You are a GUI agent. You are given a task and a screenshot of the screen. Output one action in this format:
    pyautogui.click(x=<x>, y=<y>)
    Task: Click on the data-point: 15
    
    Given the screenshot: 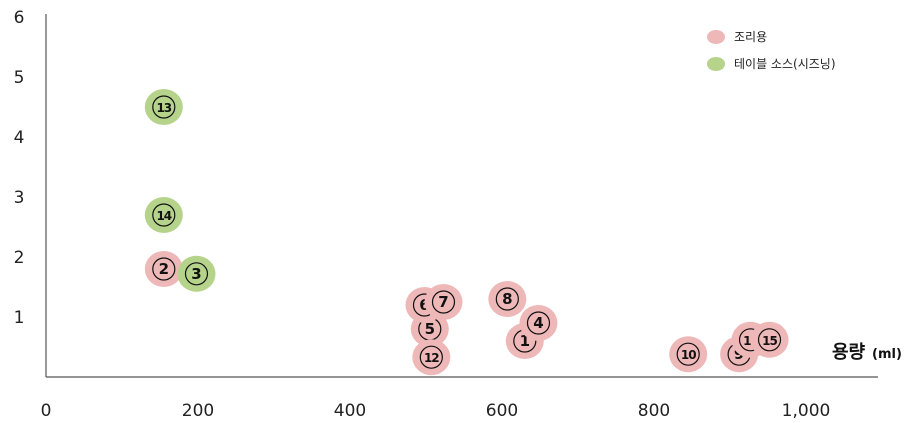 What is the action you would take?
    pyautogui.click(x=769, y=339)
    